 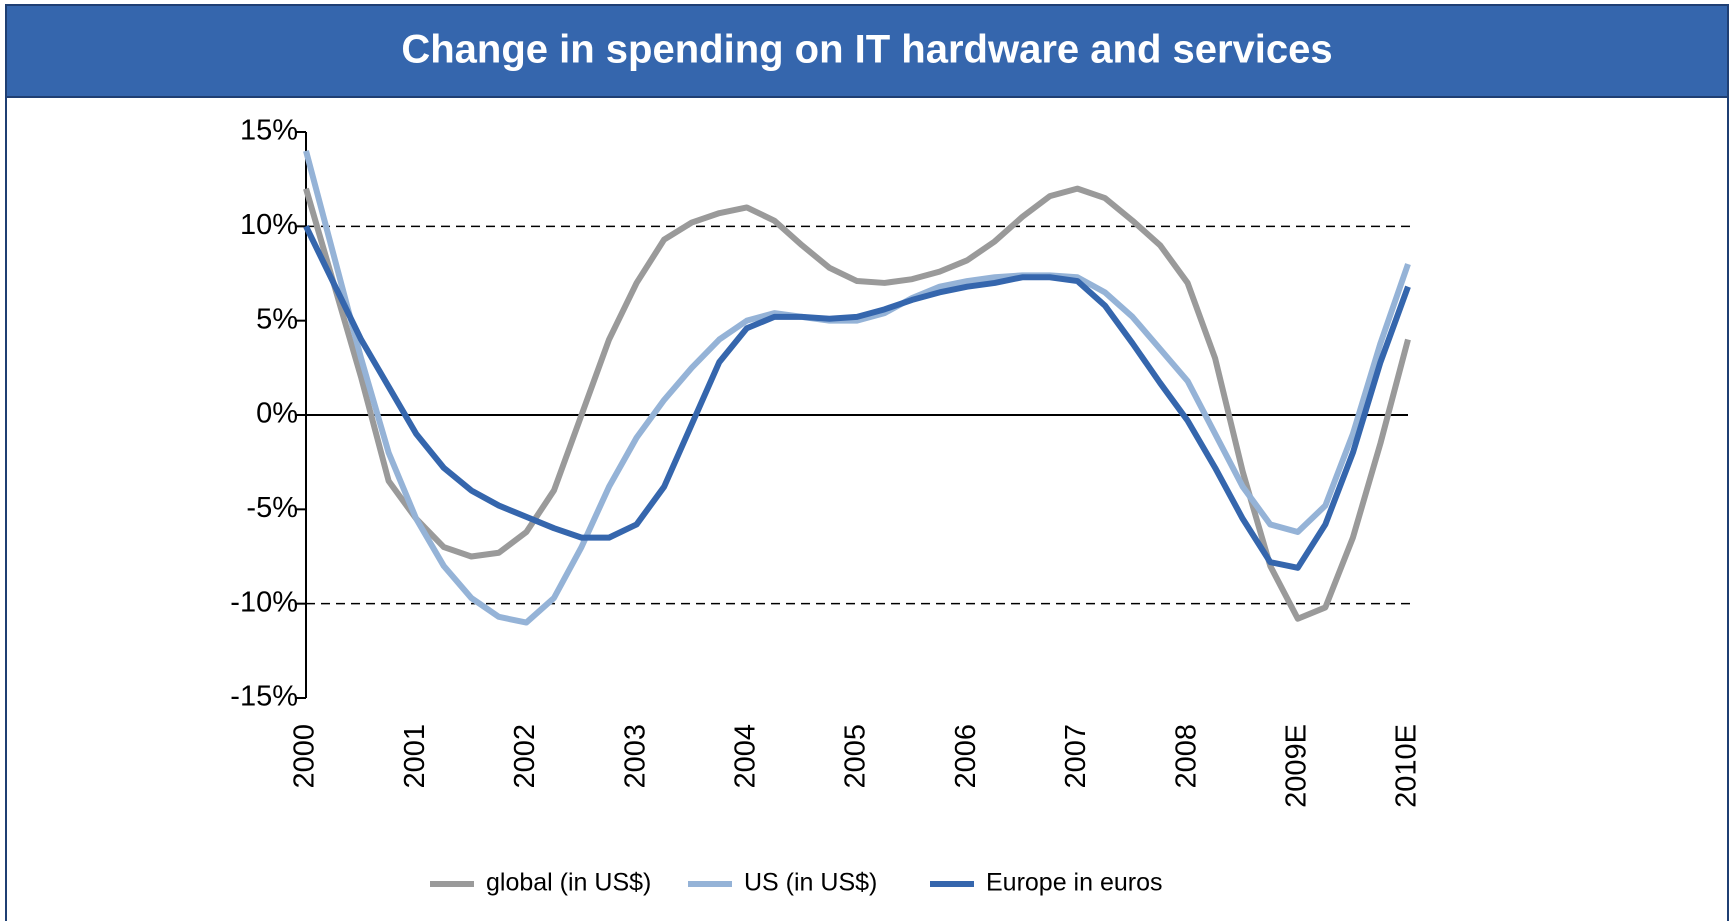 What do you see at coordinates (269, 225) in the screenshot?
I see `y-tick-label: 10%` at bounding box center [269, 225].